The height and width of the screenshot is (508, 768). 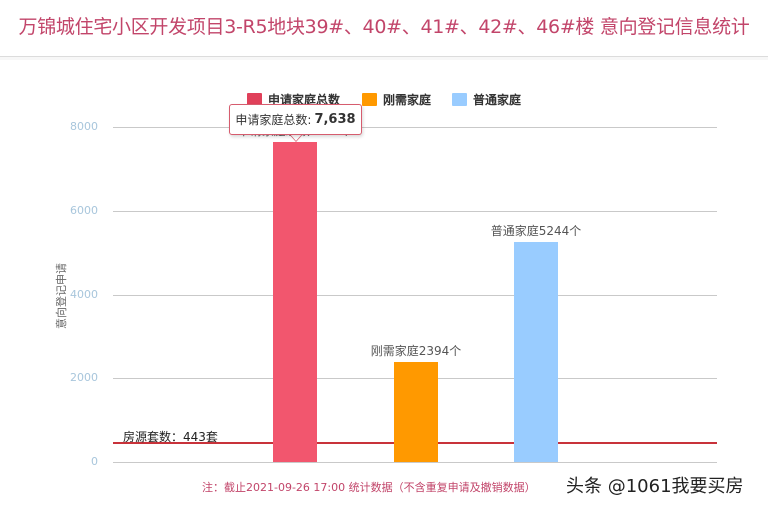 I want to click on y-tick-label: 6000, so click(x=84, y=210).